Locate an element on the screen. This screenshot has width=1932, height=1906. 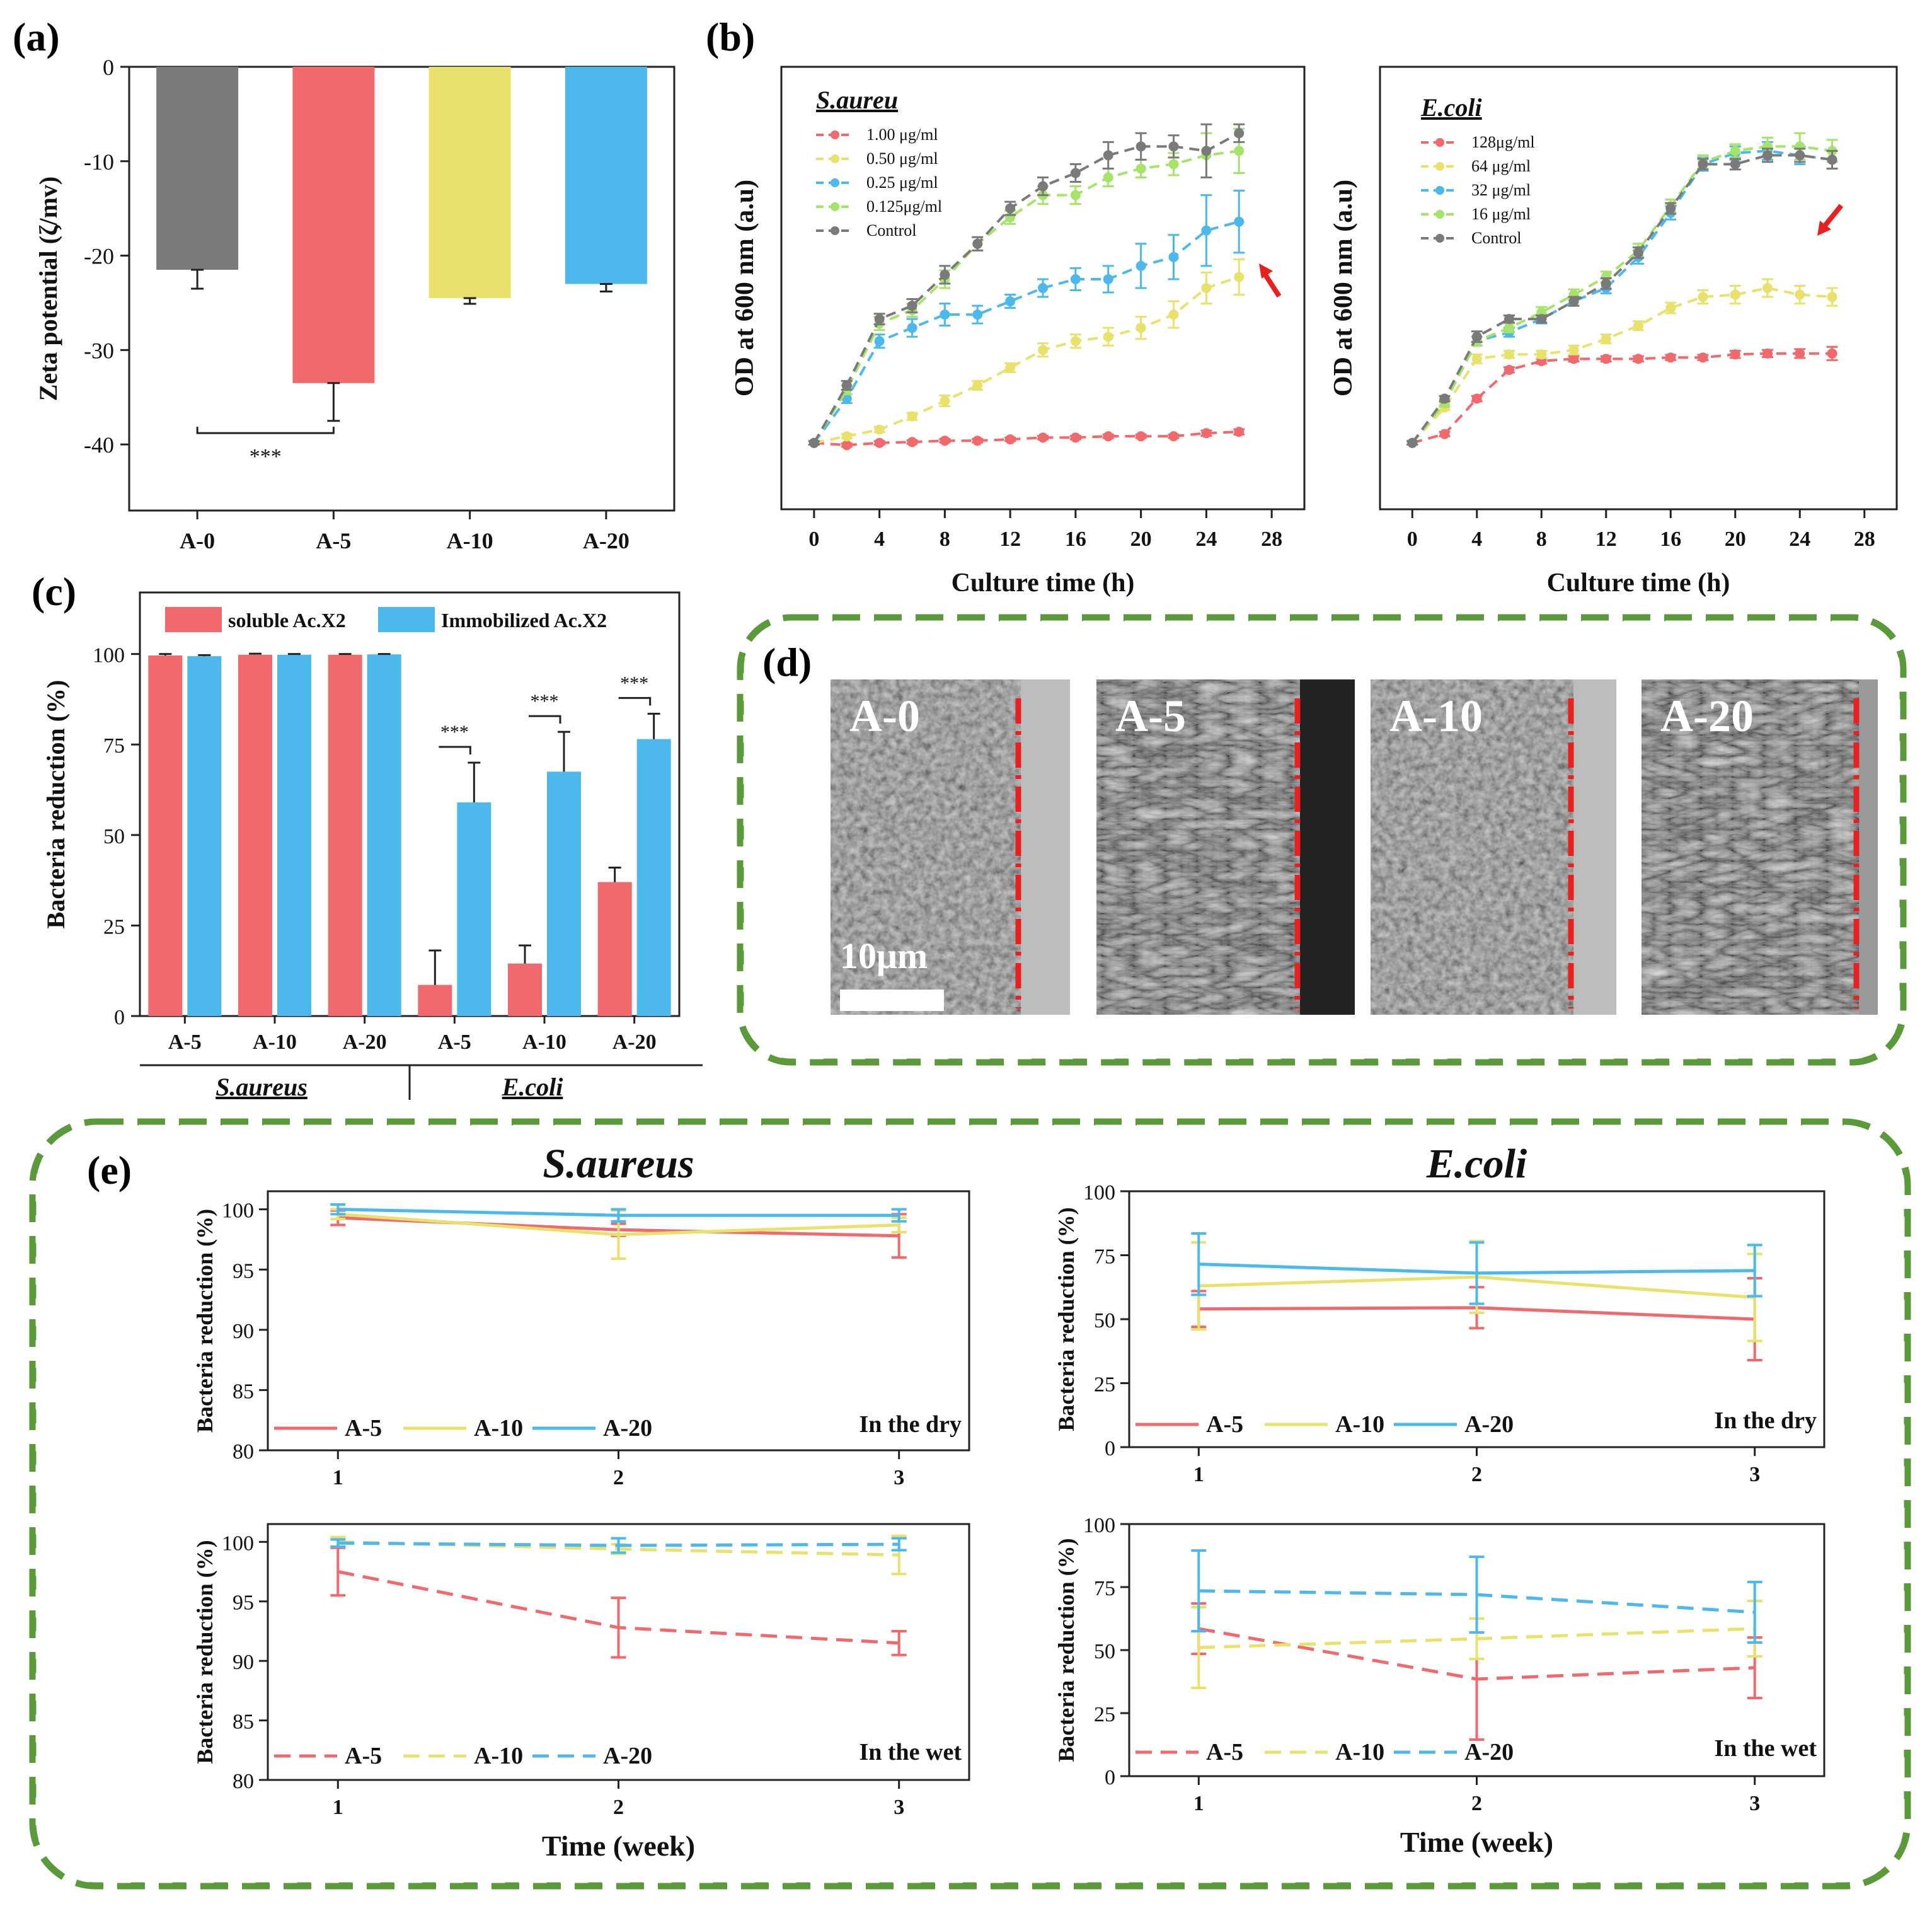
sem-image-A-20: A-20 is located at coordinates (1760, 847).